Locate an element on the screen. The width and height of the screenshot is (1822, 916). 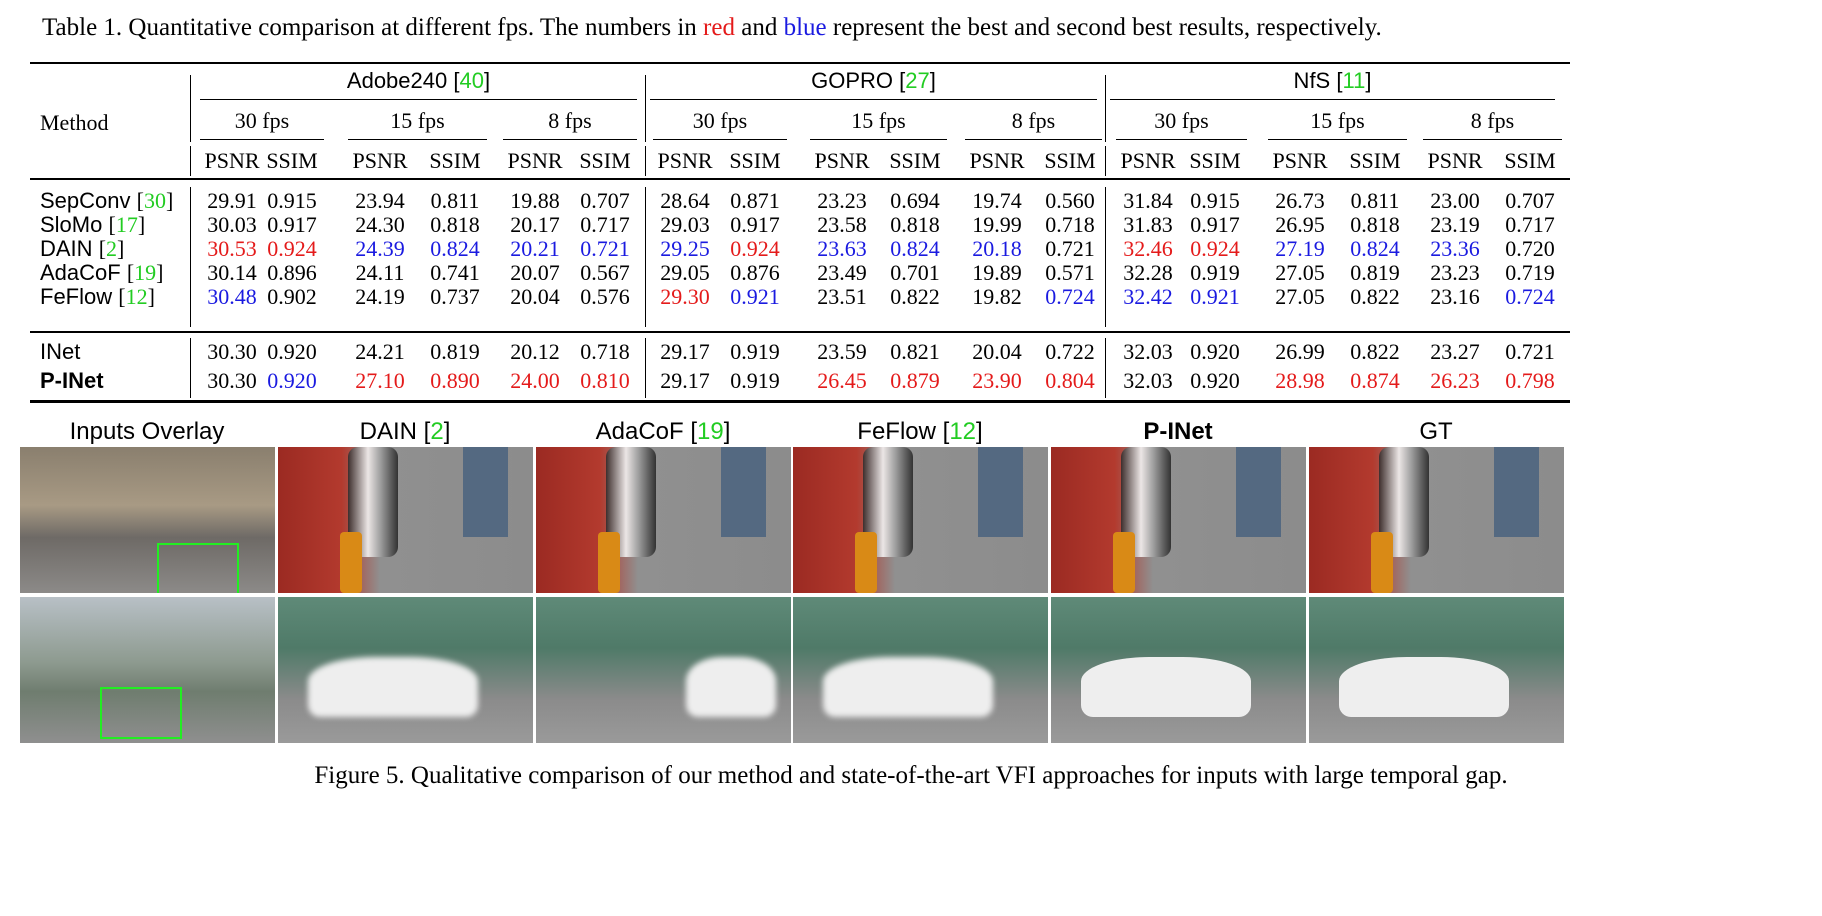
table-cell: 0.567 is located at coordinates (605, 272).